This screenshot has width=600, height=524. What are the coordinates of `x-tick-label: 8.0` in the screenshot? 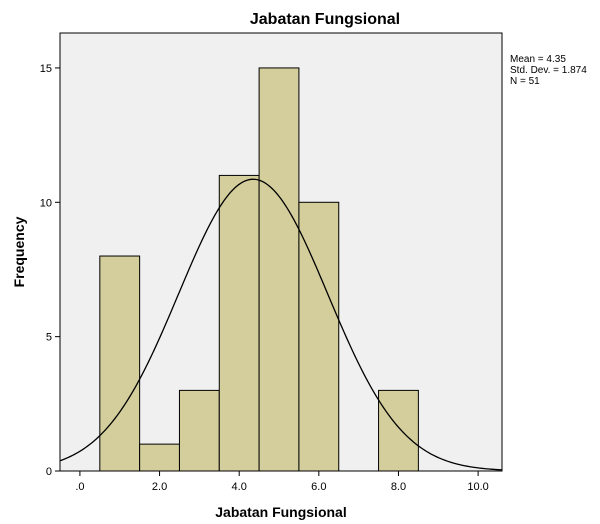 It's located at (398, 487).